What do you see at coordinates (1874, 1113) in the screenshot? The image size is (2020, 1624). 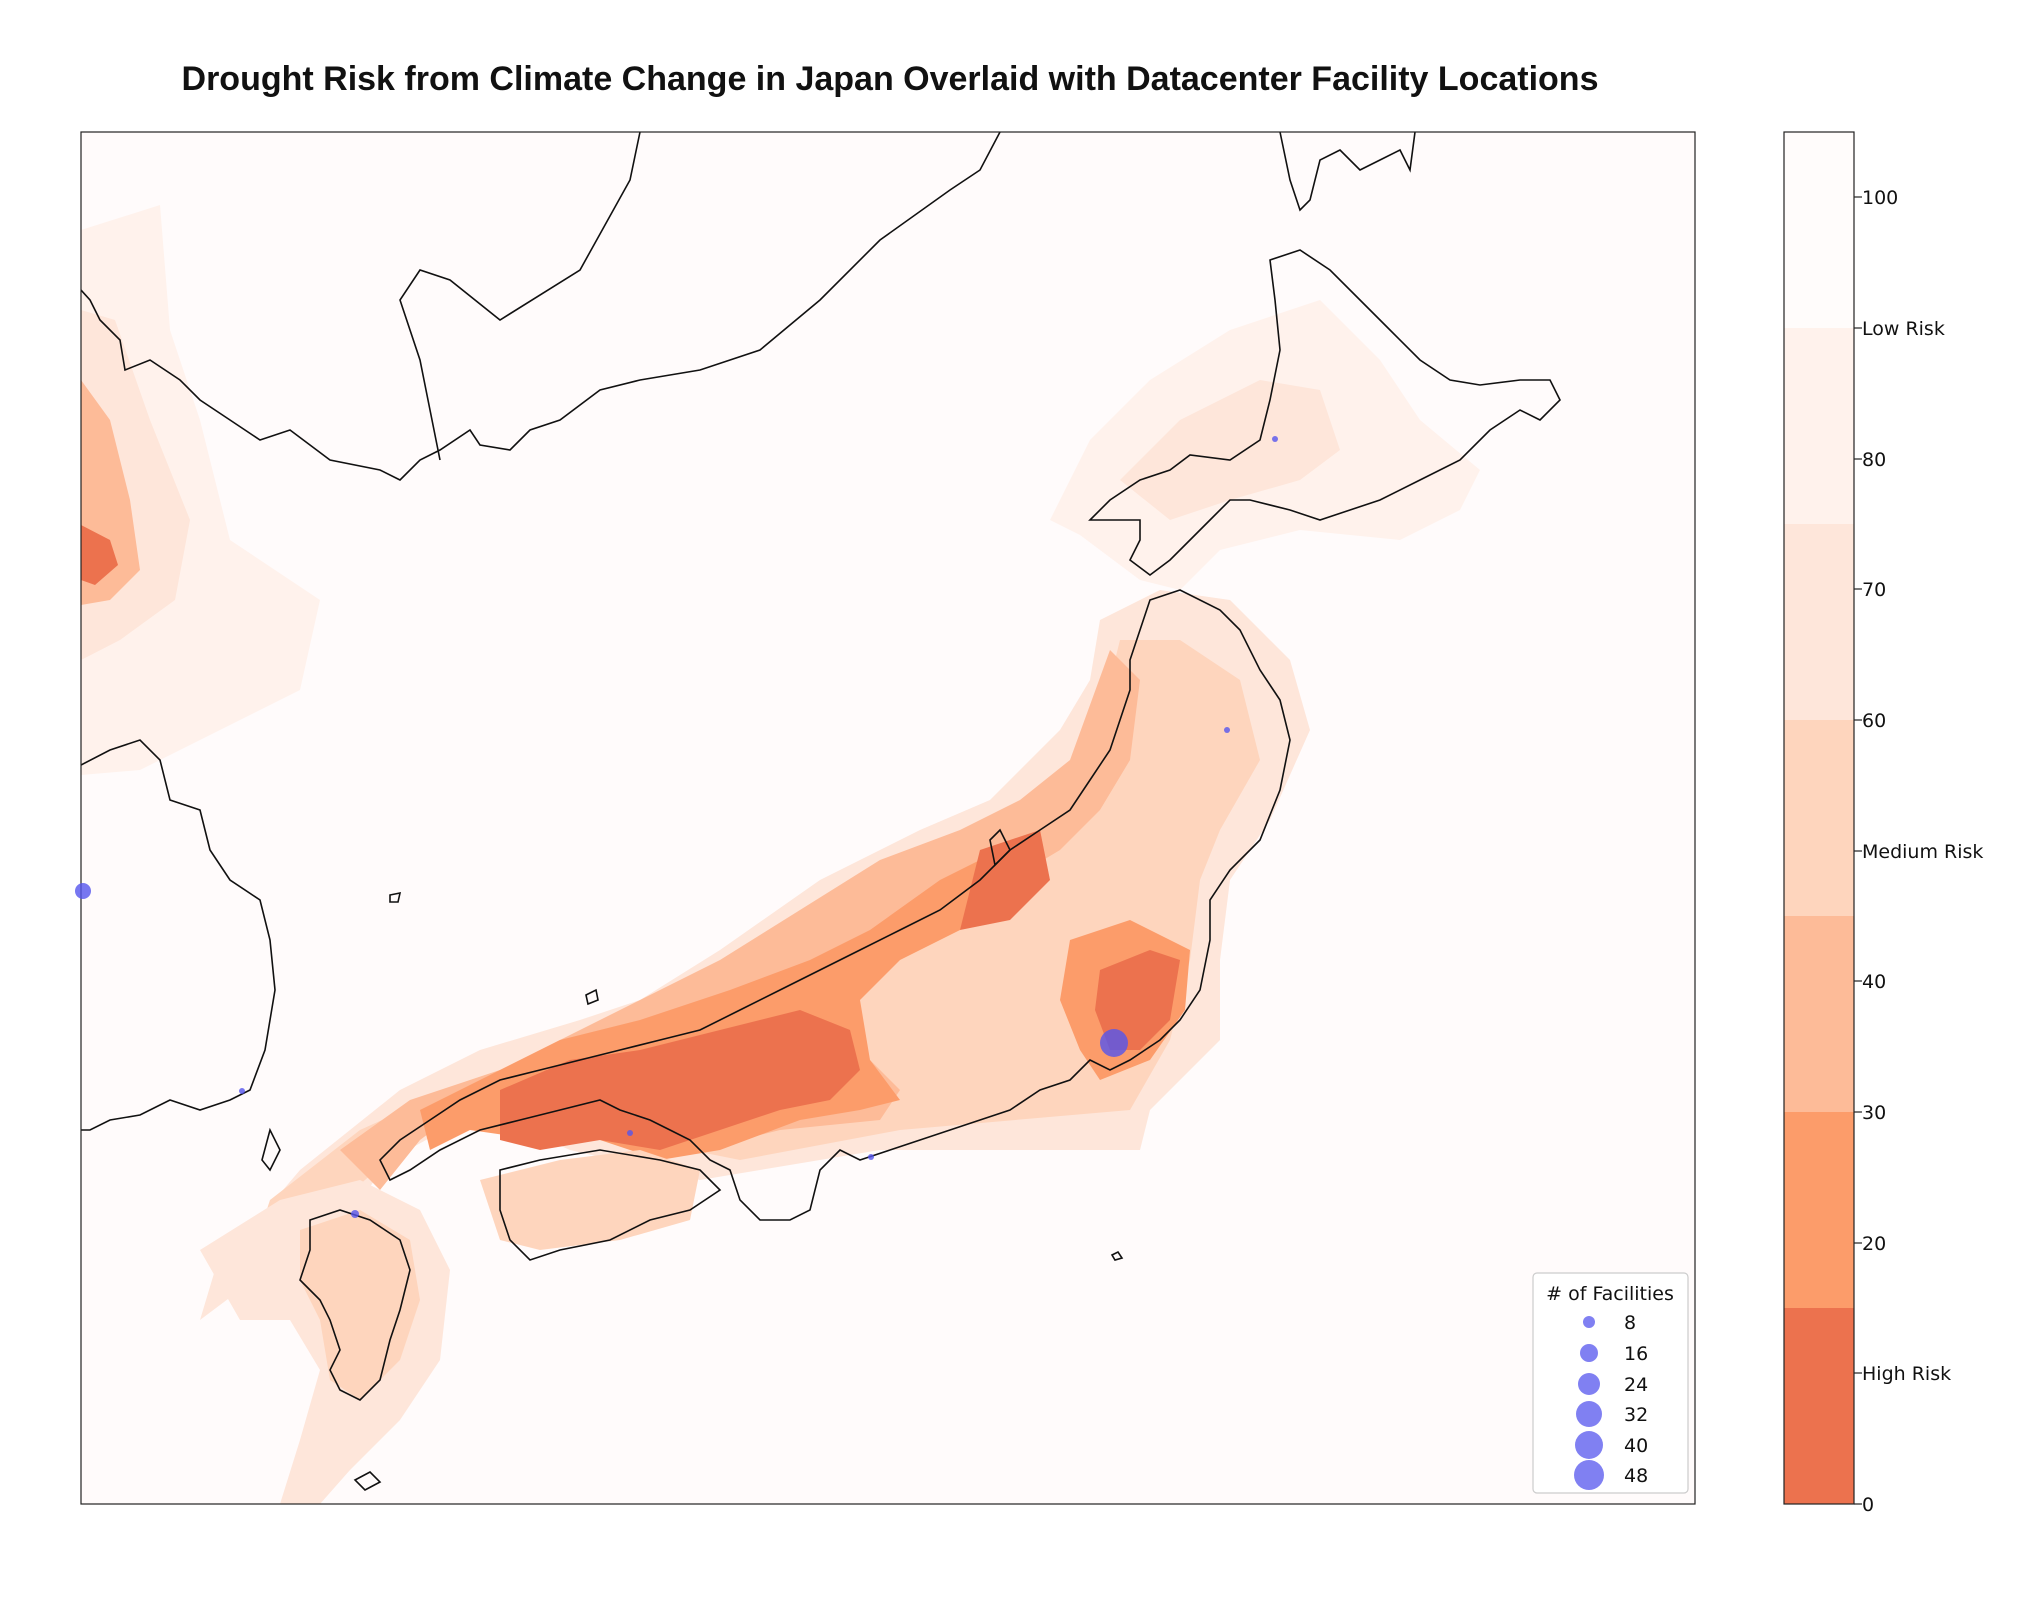 I see `colorbar-tick-30: 30` at bounding box center [1874, 1113].